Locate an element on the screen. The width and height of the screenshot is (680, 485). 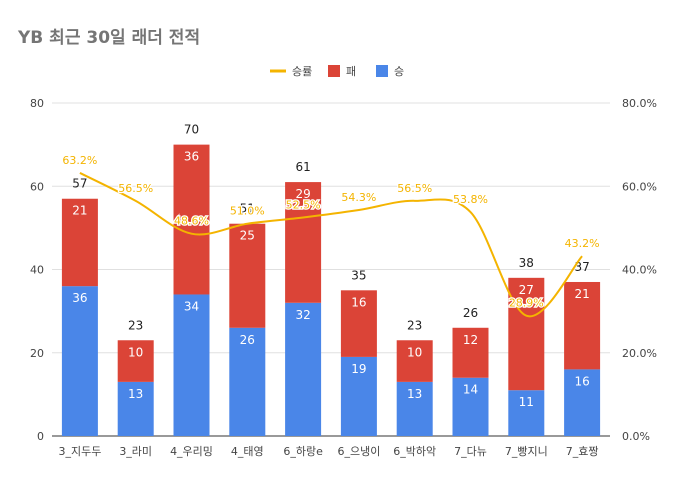
x-tick-label: 7_빵지니 is located at coordinates (526, 451).